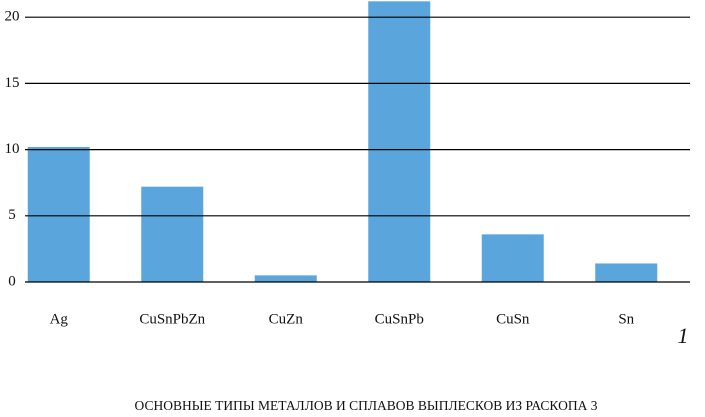 The height and width of the screenshot is (417, 705). What do you see at coordinates (12, 17) in the screenshot?
I see `y-tick-label: 20` at bounding box center [12, 17].